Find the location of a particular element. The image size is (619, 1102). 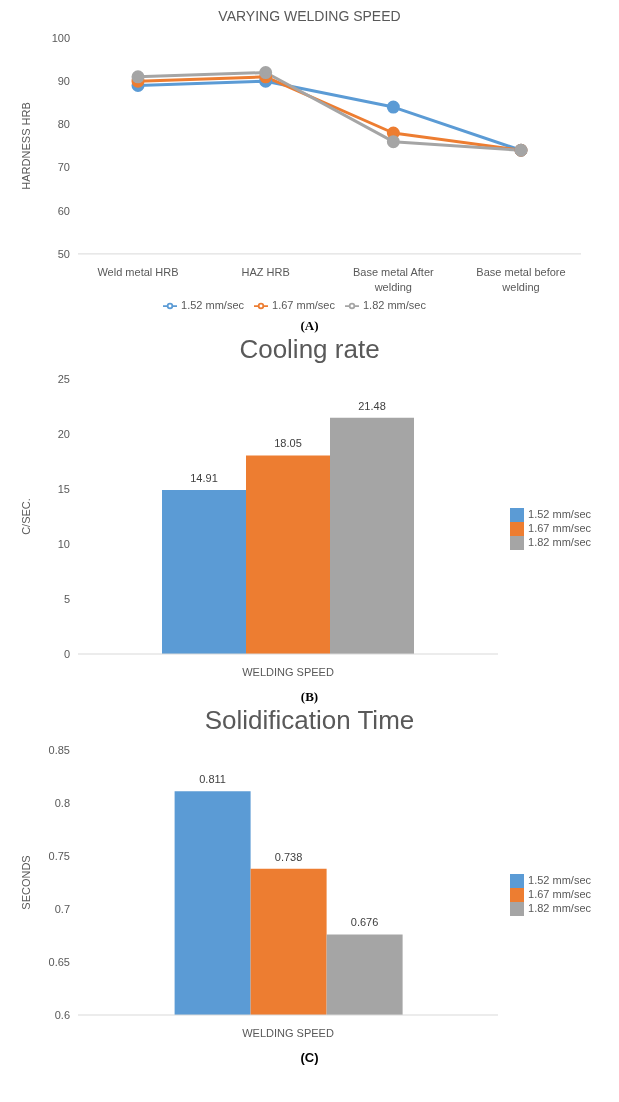

text: (A) is located at coordinates (309, 326).